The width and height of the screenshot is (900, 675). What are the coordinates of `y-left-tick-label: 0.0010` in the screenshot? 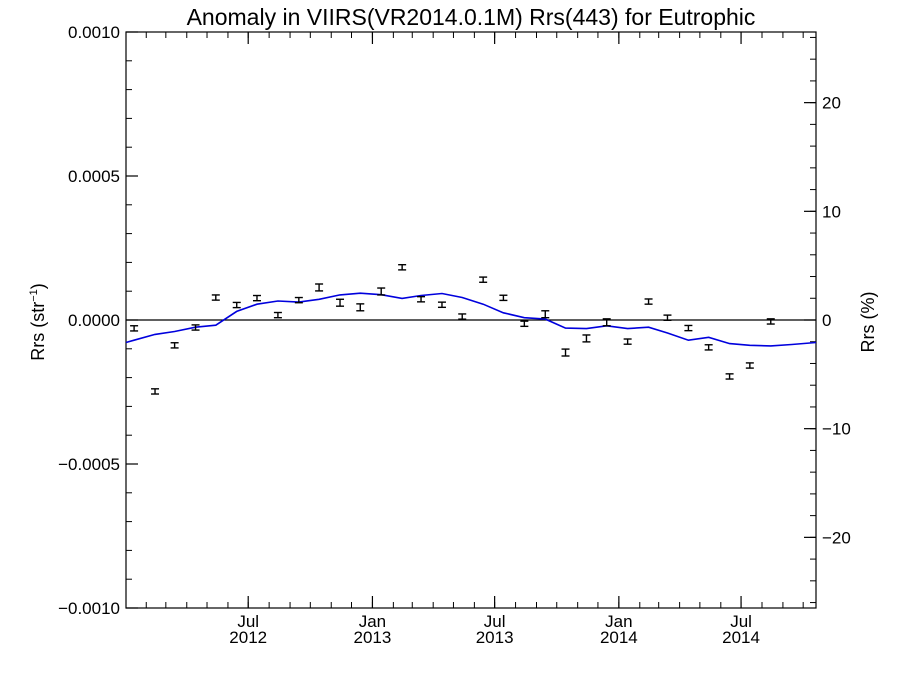 It's located at (94, 32).